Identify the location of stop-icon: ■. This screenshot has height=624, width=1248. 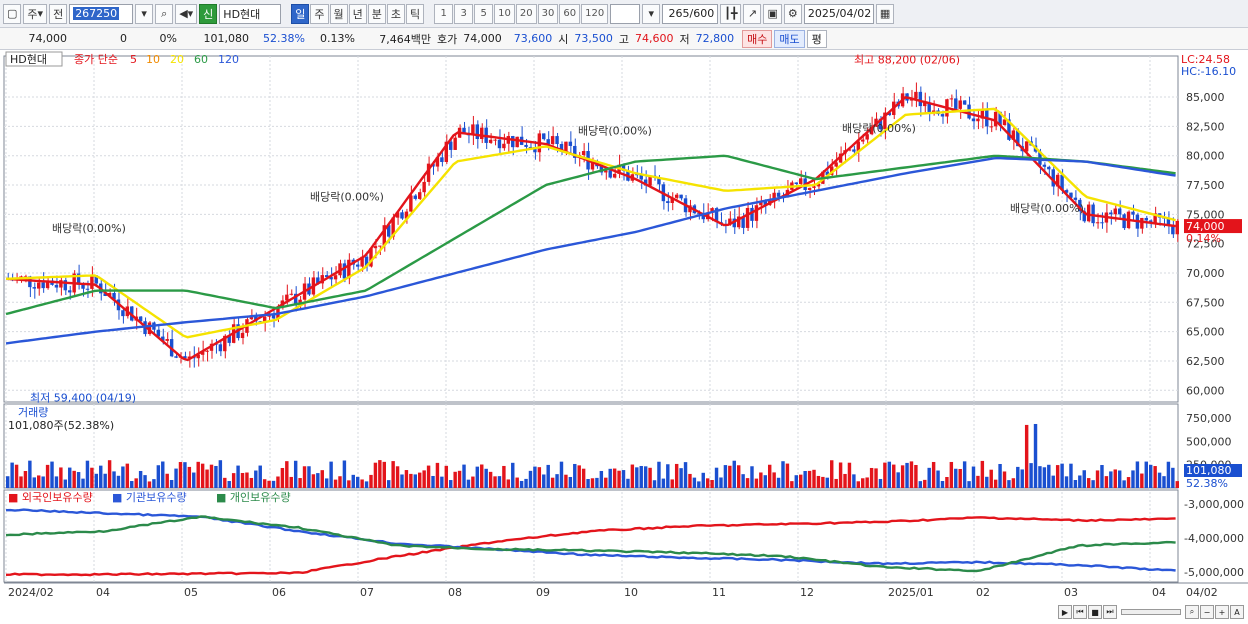
(1095, 612).